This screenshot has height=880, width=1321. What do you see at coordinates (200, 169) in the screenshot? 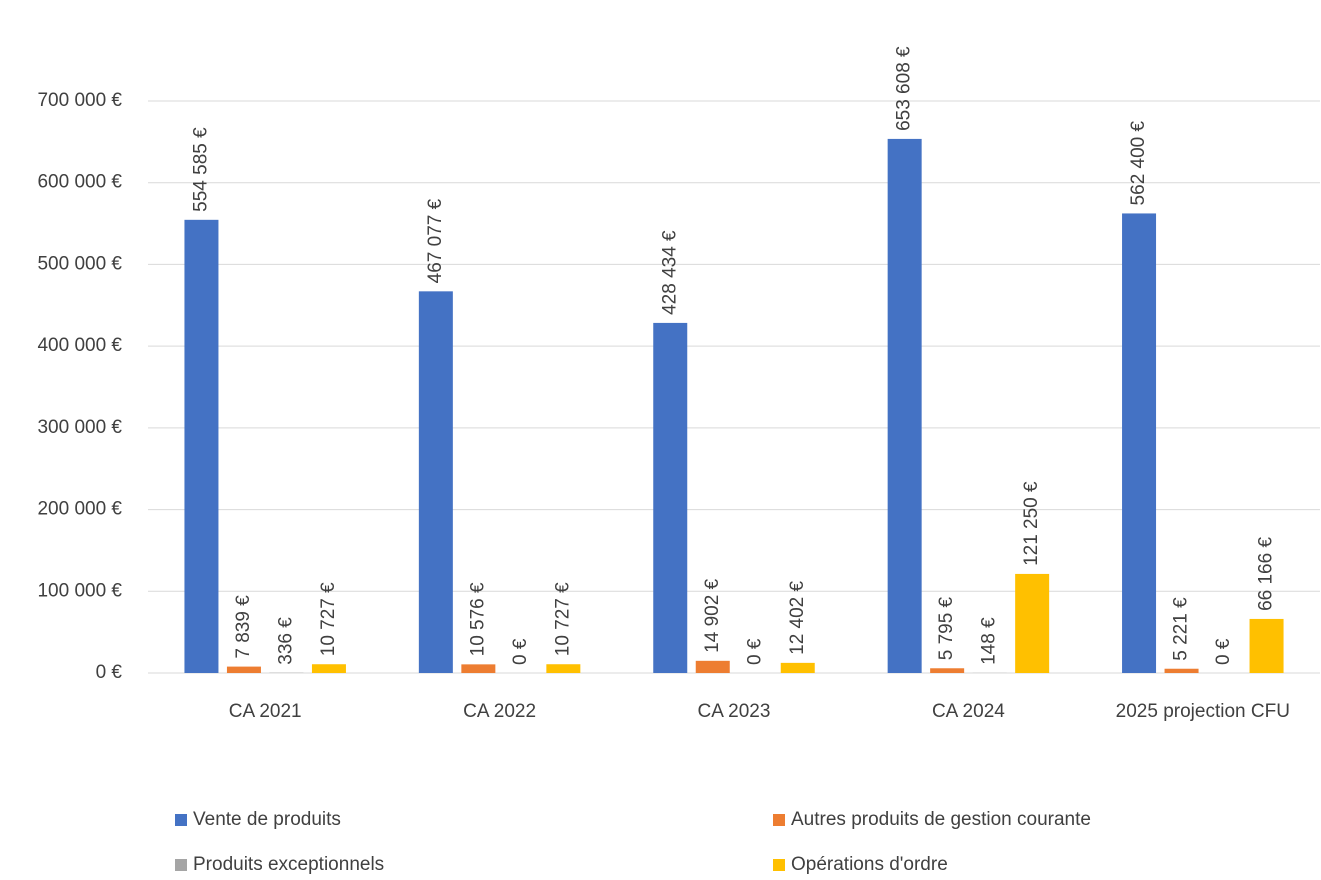
I see `data-label: 554 585 €` at bounding box center [200, 169].